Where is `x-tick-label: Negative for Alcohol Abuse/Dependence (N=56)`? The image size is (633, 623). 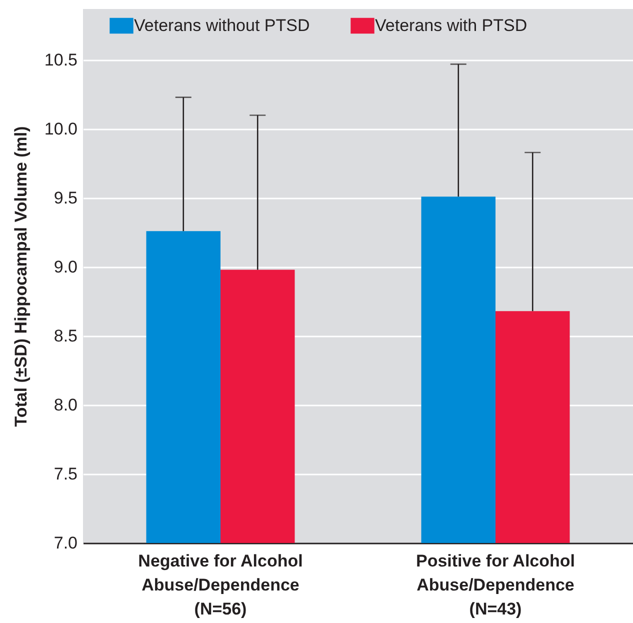 x-tick-label: Negative for Alcohol Abuse/Dependence (N=56) is located at coordinates (220, 585).